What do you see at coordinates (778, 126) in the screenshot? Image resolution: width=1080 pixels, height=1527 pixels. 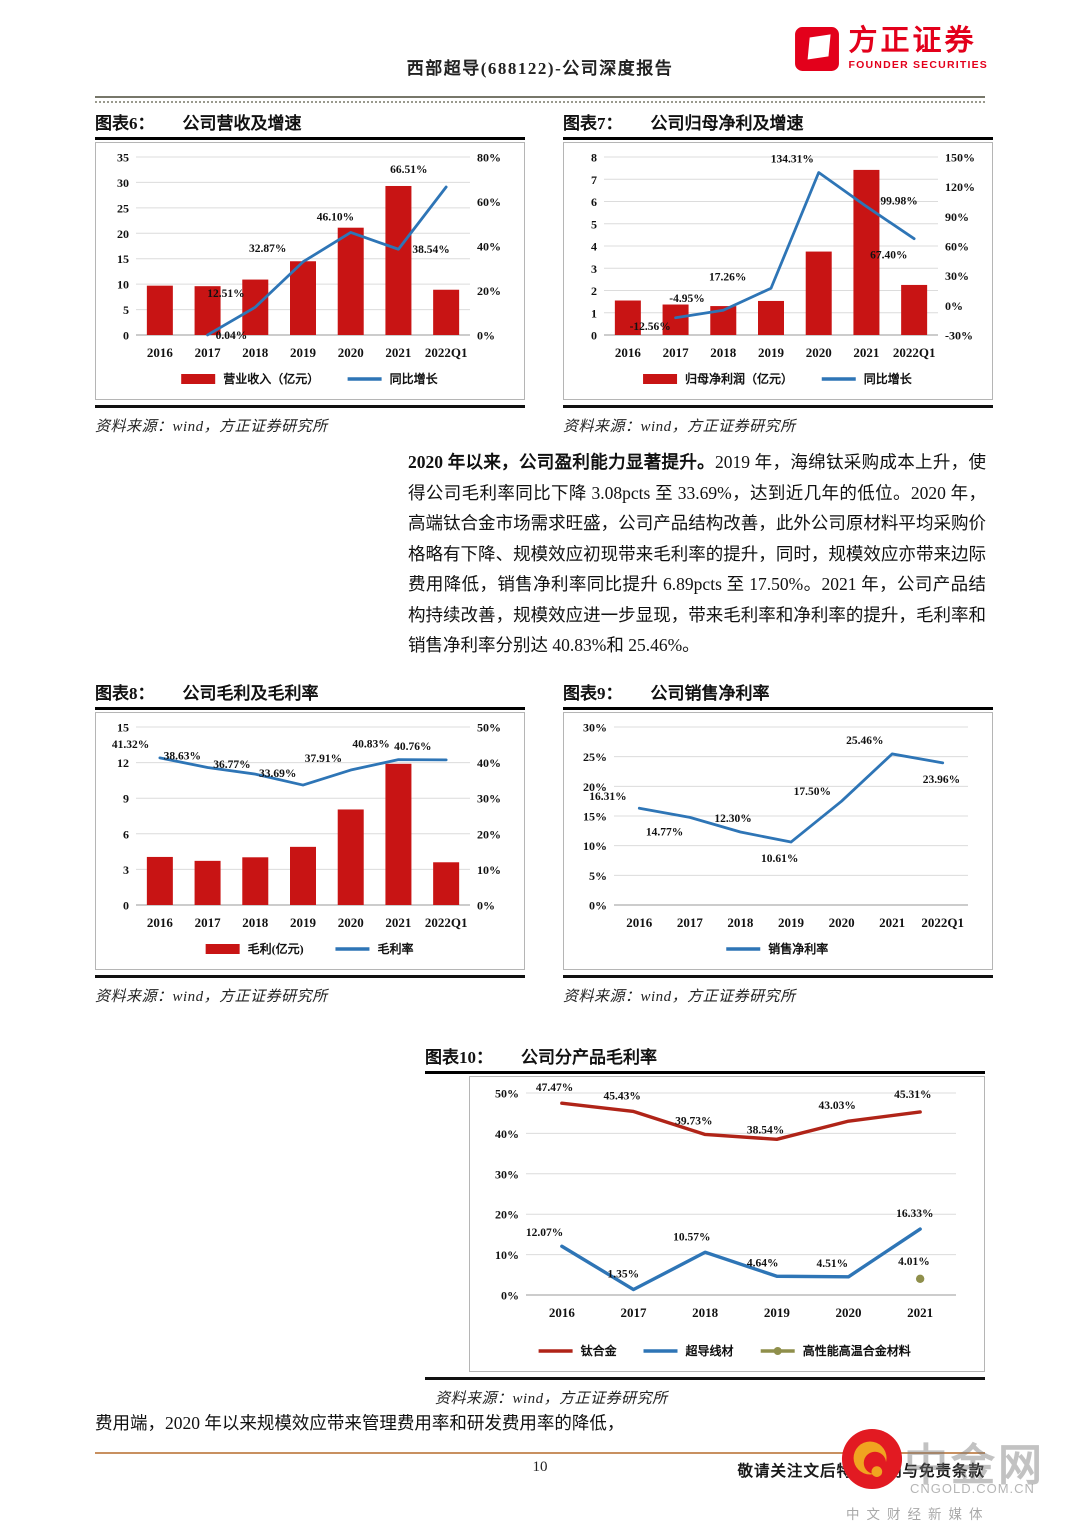 I see `figure-caption: 图表7： 公司归母净利及增速` at bounding box center [778, 126].